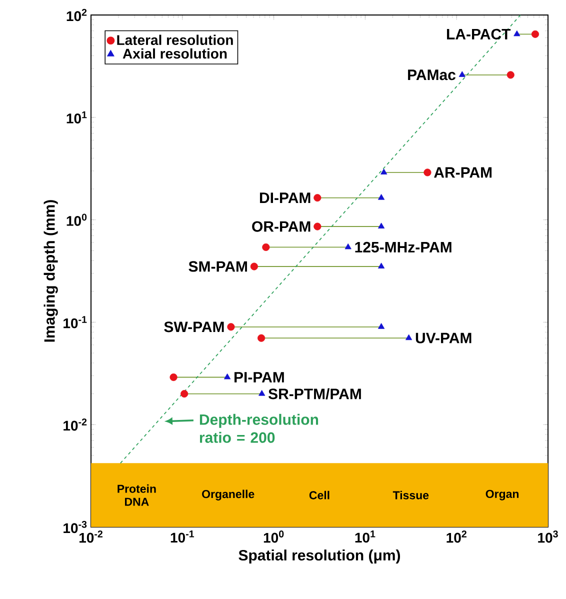  I want to click on legend-label: Depth-resolution ratio = 200, so click(259, 428).